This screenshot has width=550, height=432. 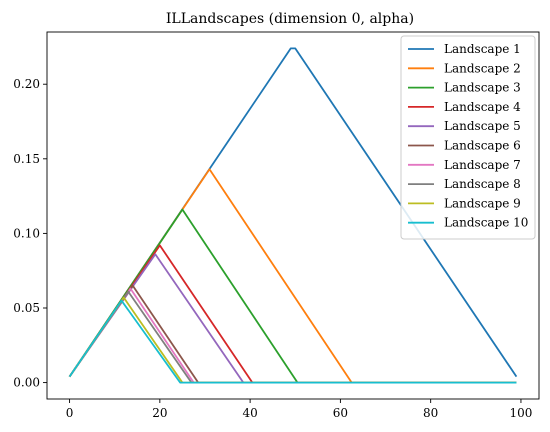 I want to click on legend-label-landscape-7: Landscape 7, so click(x=482, y=165).